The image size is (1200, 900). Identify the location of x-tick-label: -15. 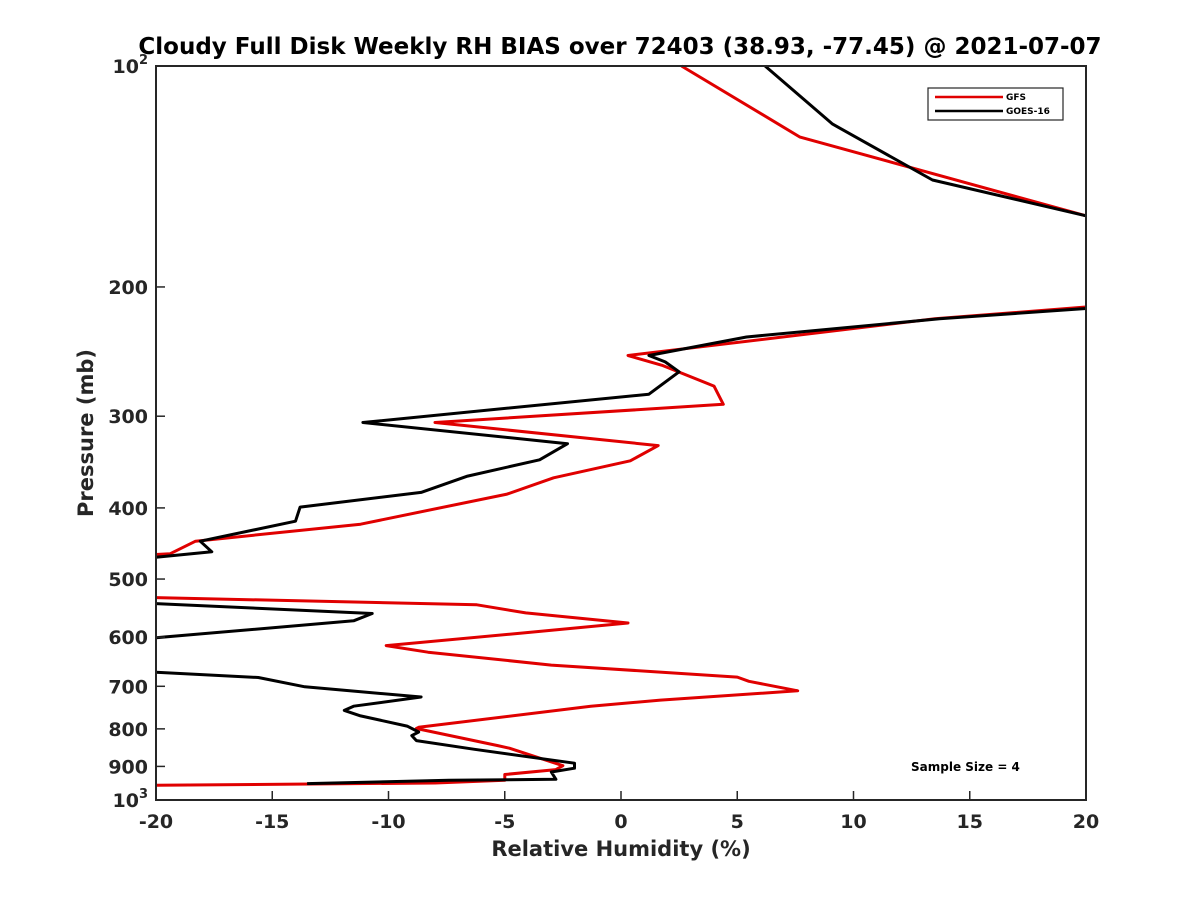
(272, 822).